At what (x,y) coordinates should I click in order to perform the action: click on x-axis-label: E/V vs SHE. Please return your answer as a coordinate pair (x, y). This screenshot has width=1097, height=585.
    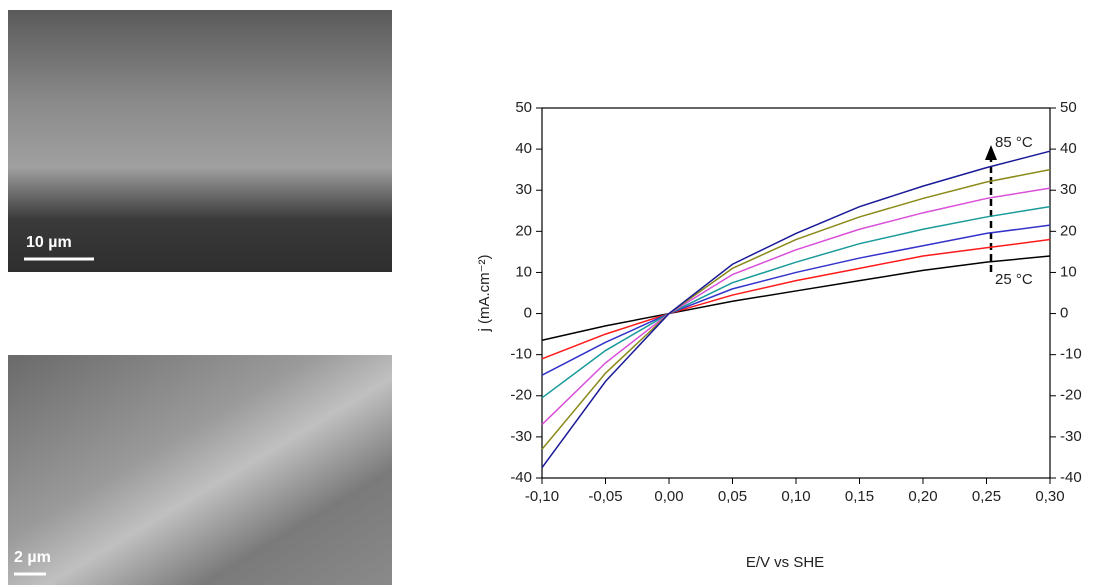
    Looking at the image, I should click on (785, 562).